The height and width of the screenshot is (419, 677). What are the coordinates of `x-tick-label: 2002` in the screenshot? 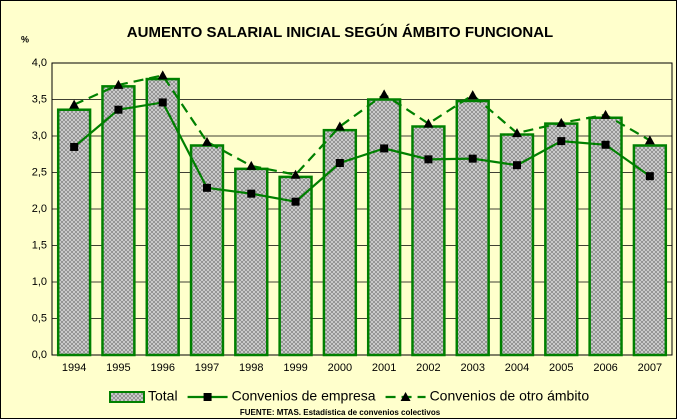 It's located at (428, 368).